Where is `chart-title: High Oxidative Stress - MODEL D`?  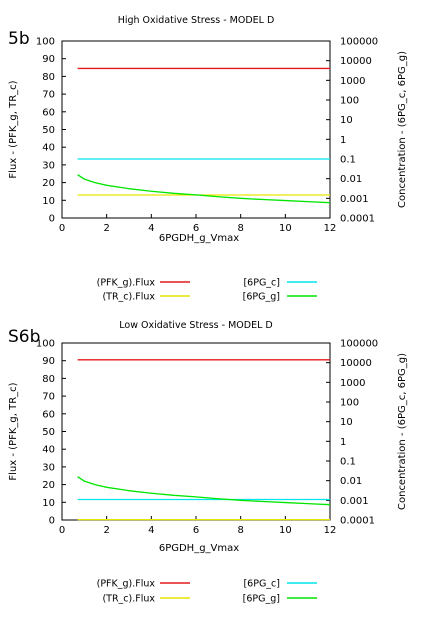 chart-title: High Oxidative Stress - MODEL D is located at coordinates (196, 20).